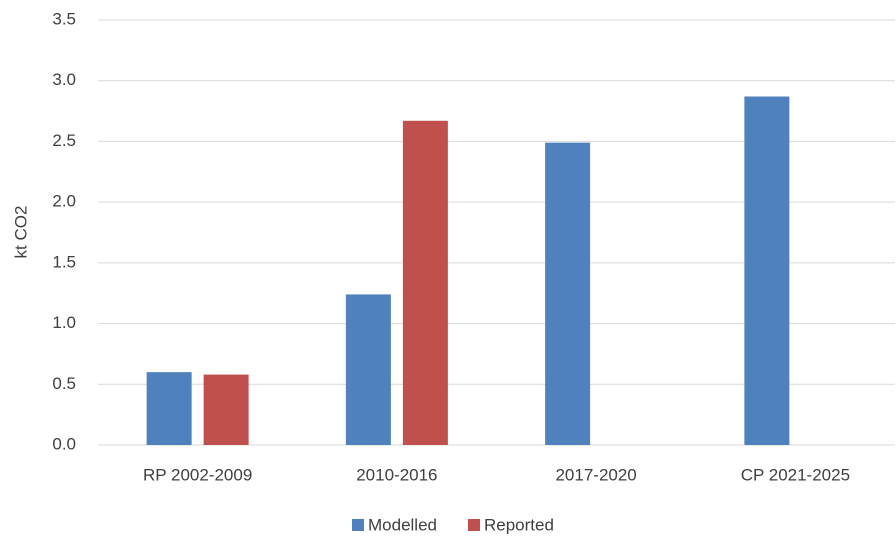  What do you see at coordinates (402, 524) in the screenshot?
I see `legend-label: Modelled` at bounding box center [402, 524].